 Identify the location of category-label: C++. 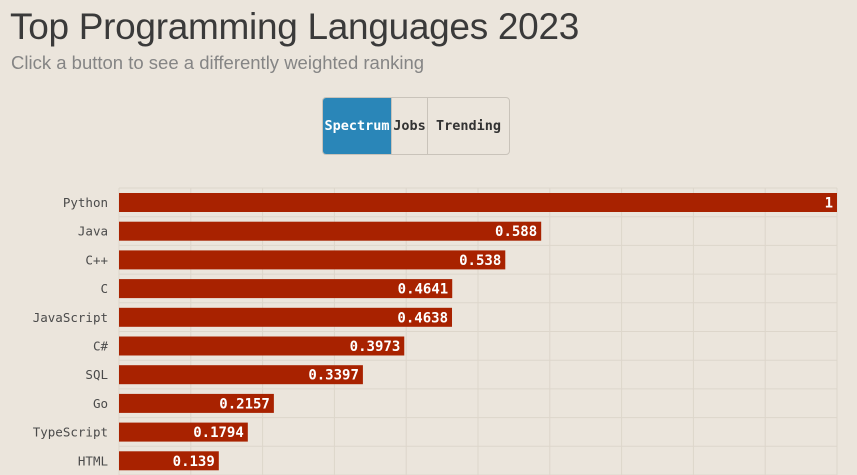
(96, 259).